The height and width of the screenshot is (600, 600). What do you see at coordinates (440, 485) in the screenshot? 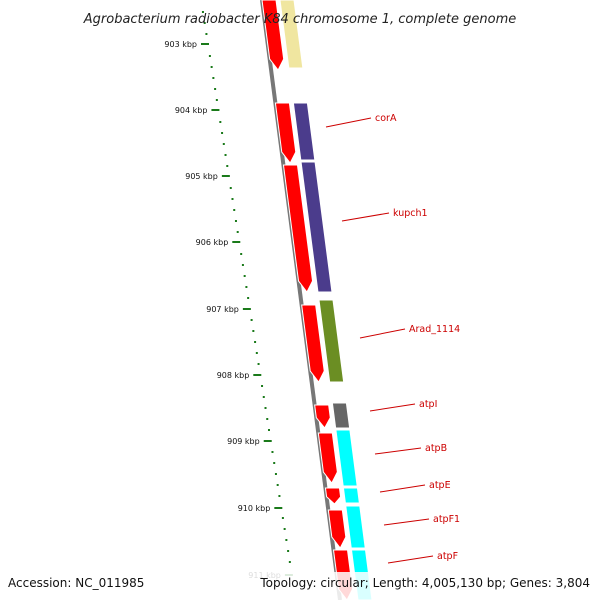
I see `gene-label: atpE` at bounding box center [440, 485].